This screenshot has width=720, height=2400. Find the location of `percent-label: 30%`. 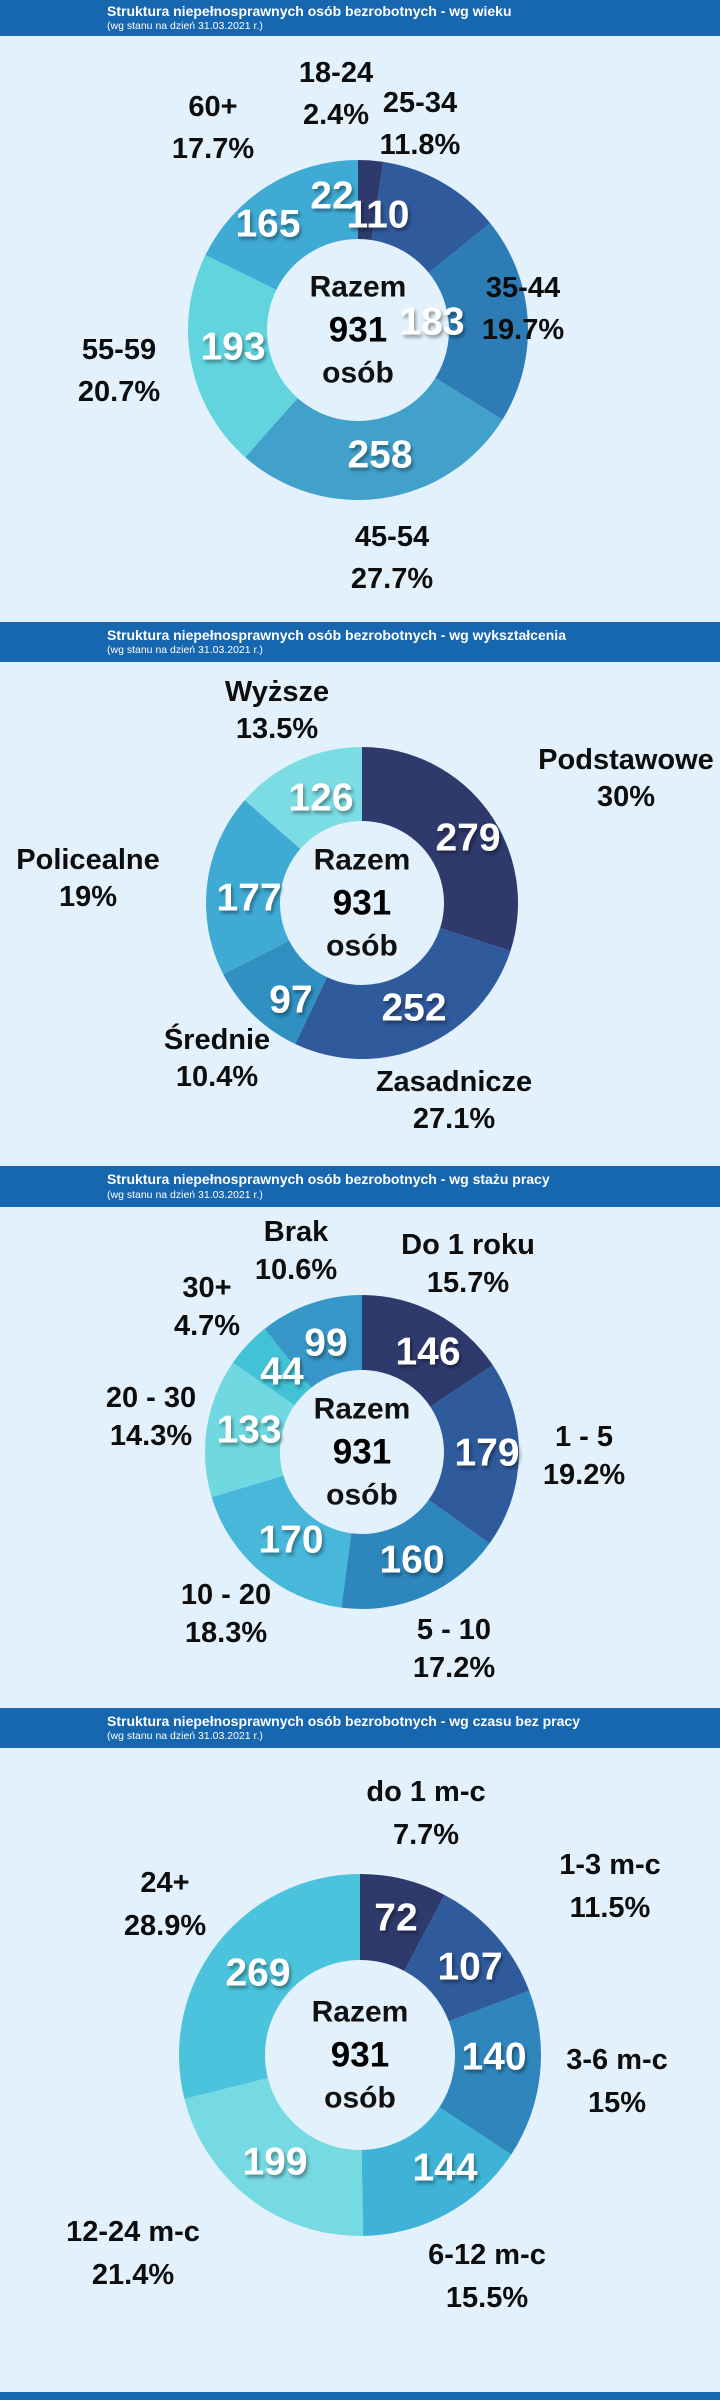

percent-label: 30% is located at coordinates (626, 797).